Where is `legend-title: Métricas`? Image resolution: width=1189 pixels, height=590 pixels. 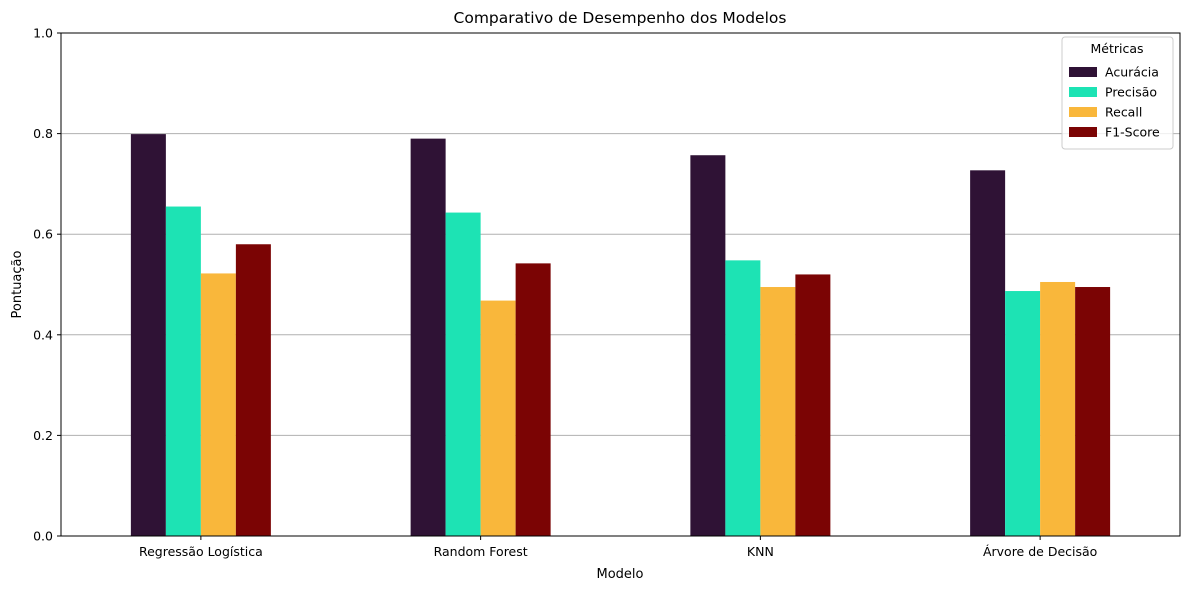 legend-title: Métricas is located at coordinates (1116, 48).